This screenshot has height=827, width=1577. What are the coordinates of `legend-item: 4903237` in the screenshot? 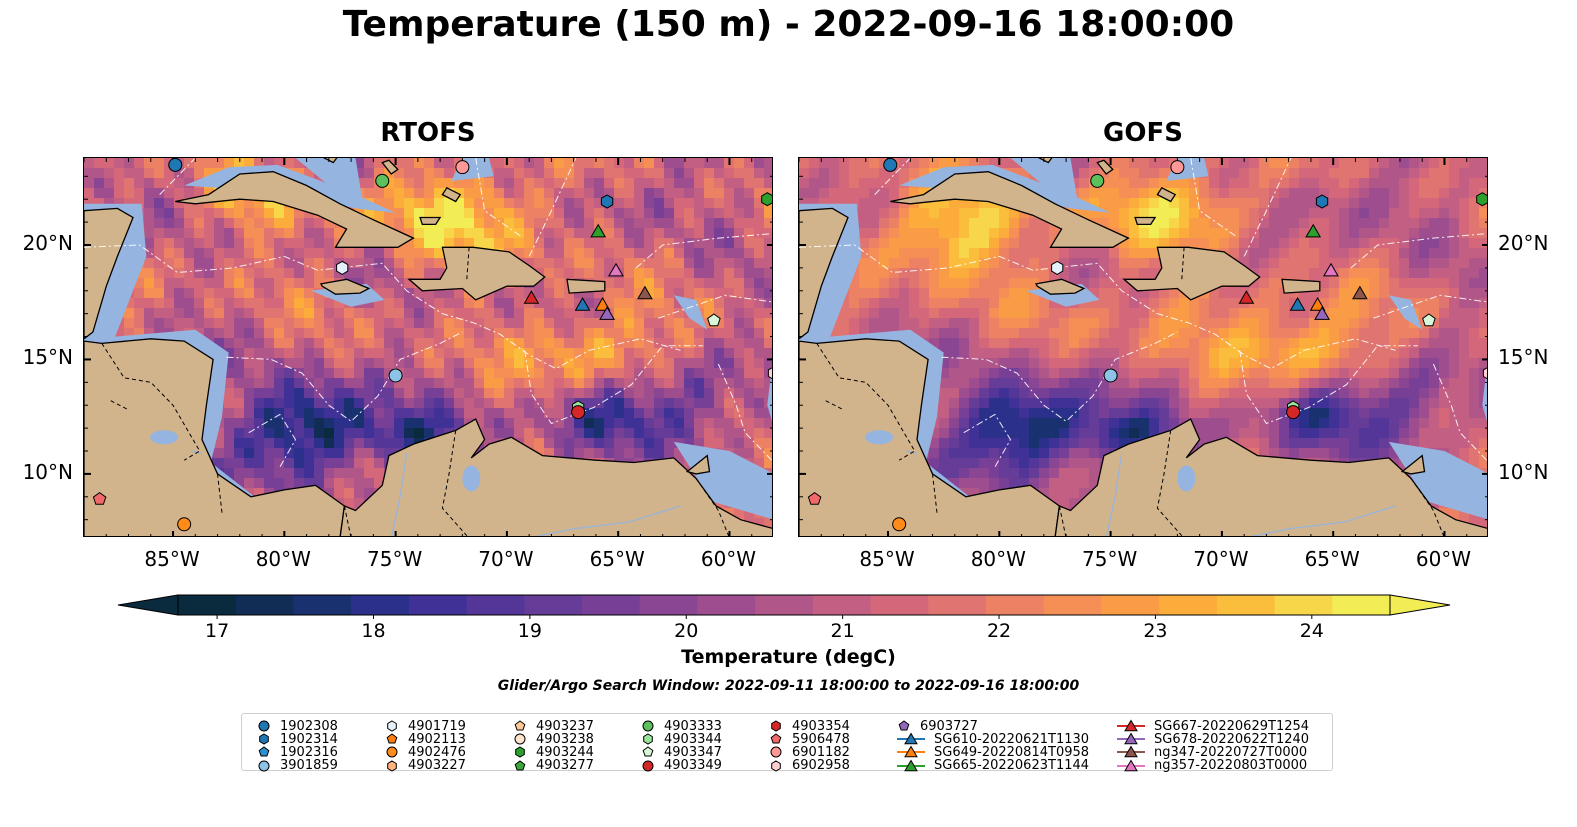 It's located at (553, 726).